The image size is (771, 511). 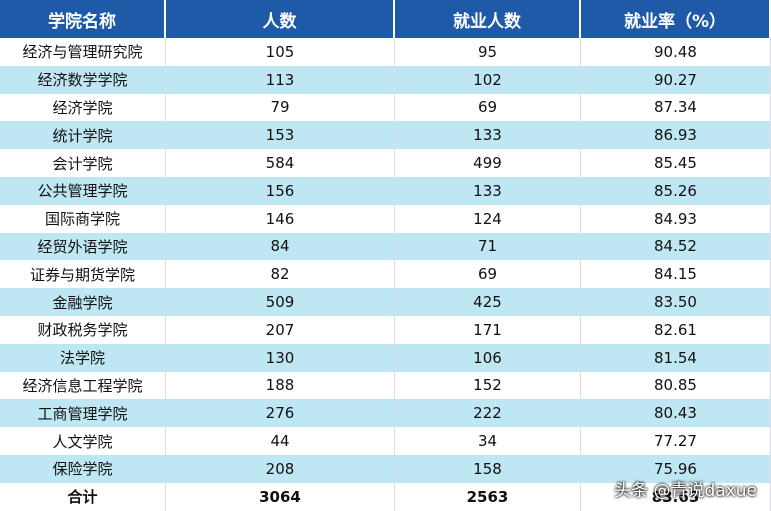 What do you see at coordinates (676, 246) in the screenshot?
I see `table-cell: 84.52` at bounding box center [676, 246].